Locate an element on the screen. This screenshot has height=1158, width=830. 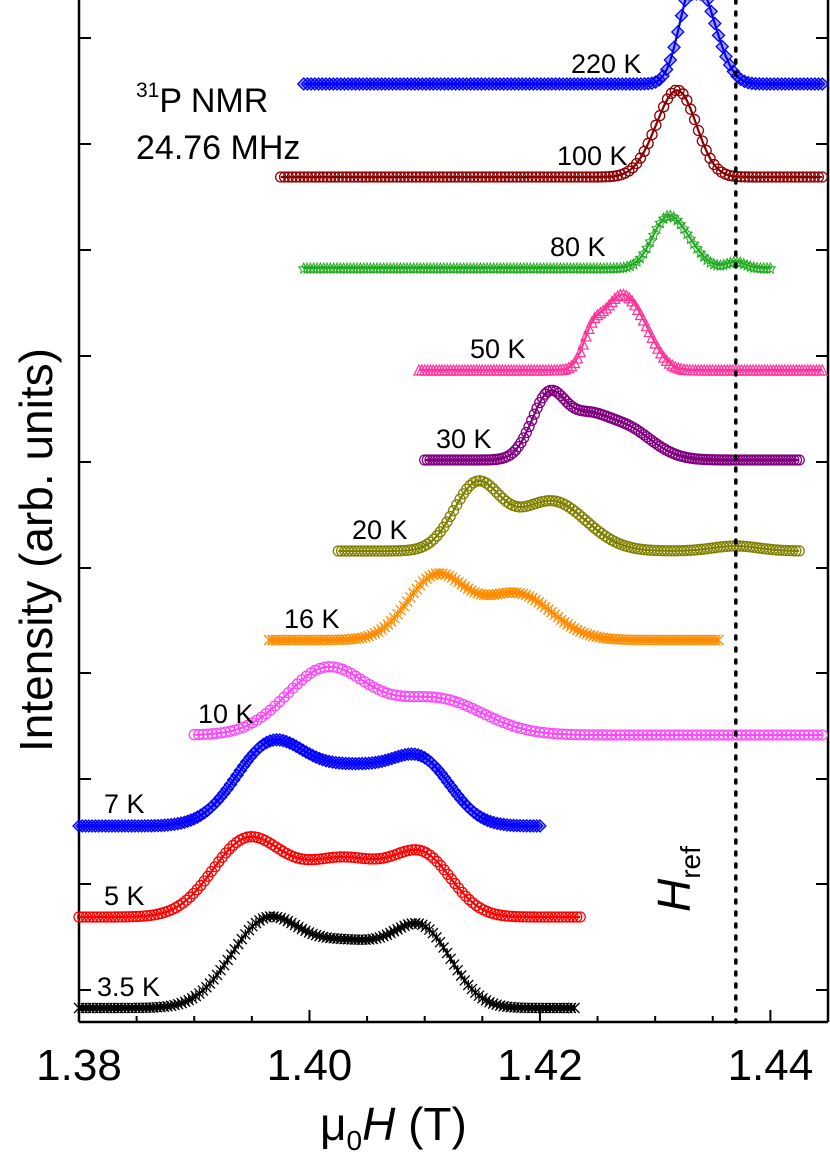
series-20-k: 20 K is located at coordinates (568, 516).